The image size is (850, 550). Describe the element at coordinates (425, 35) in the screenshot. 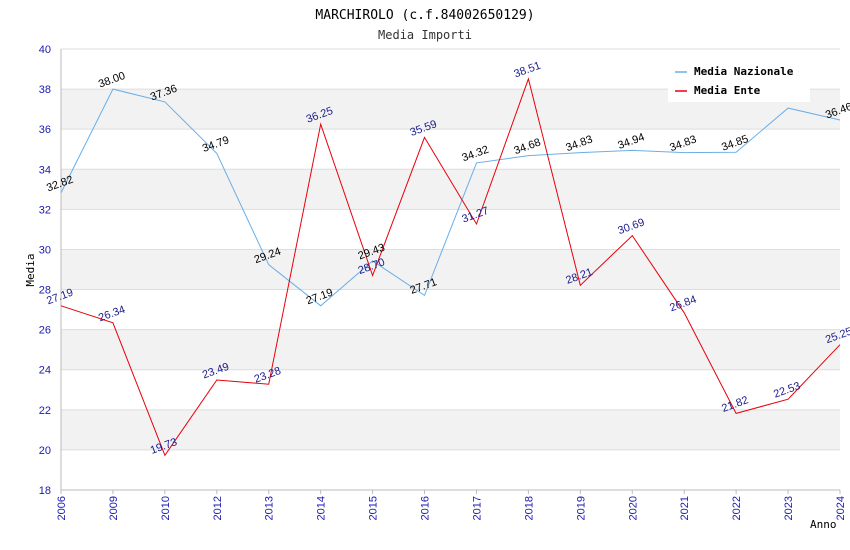

I see `chart-subtitle: Media Importi` at that location.